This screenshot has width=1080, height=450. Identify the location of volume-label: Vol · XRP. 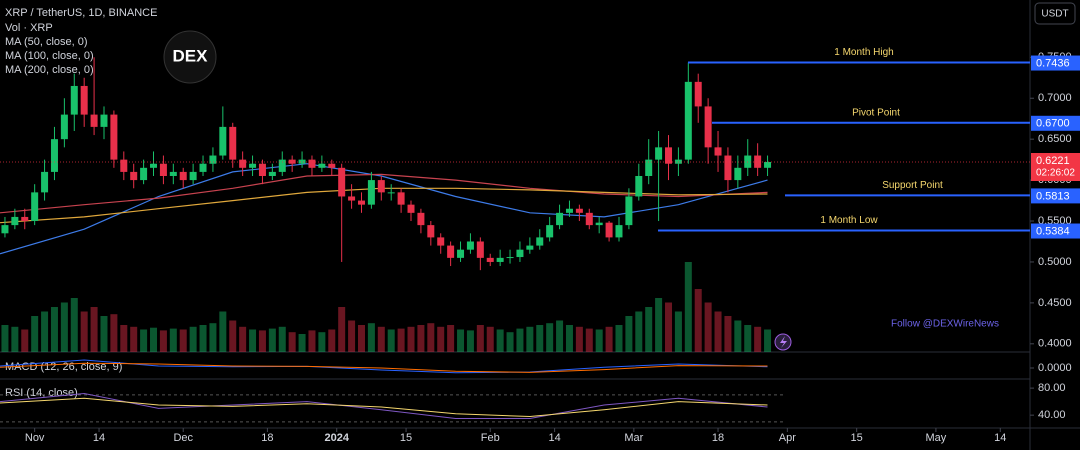
(29, 28).